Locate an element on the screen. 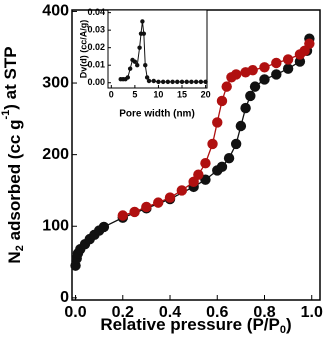 This screenshot has height=337, width=331. y-axis-label: N2 adsorbed (cc g-1) at STP is located at coordinates (13, 154).